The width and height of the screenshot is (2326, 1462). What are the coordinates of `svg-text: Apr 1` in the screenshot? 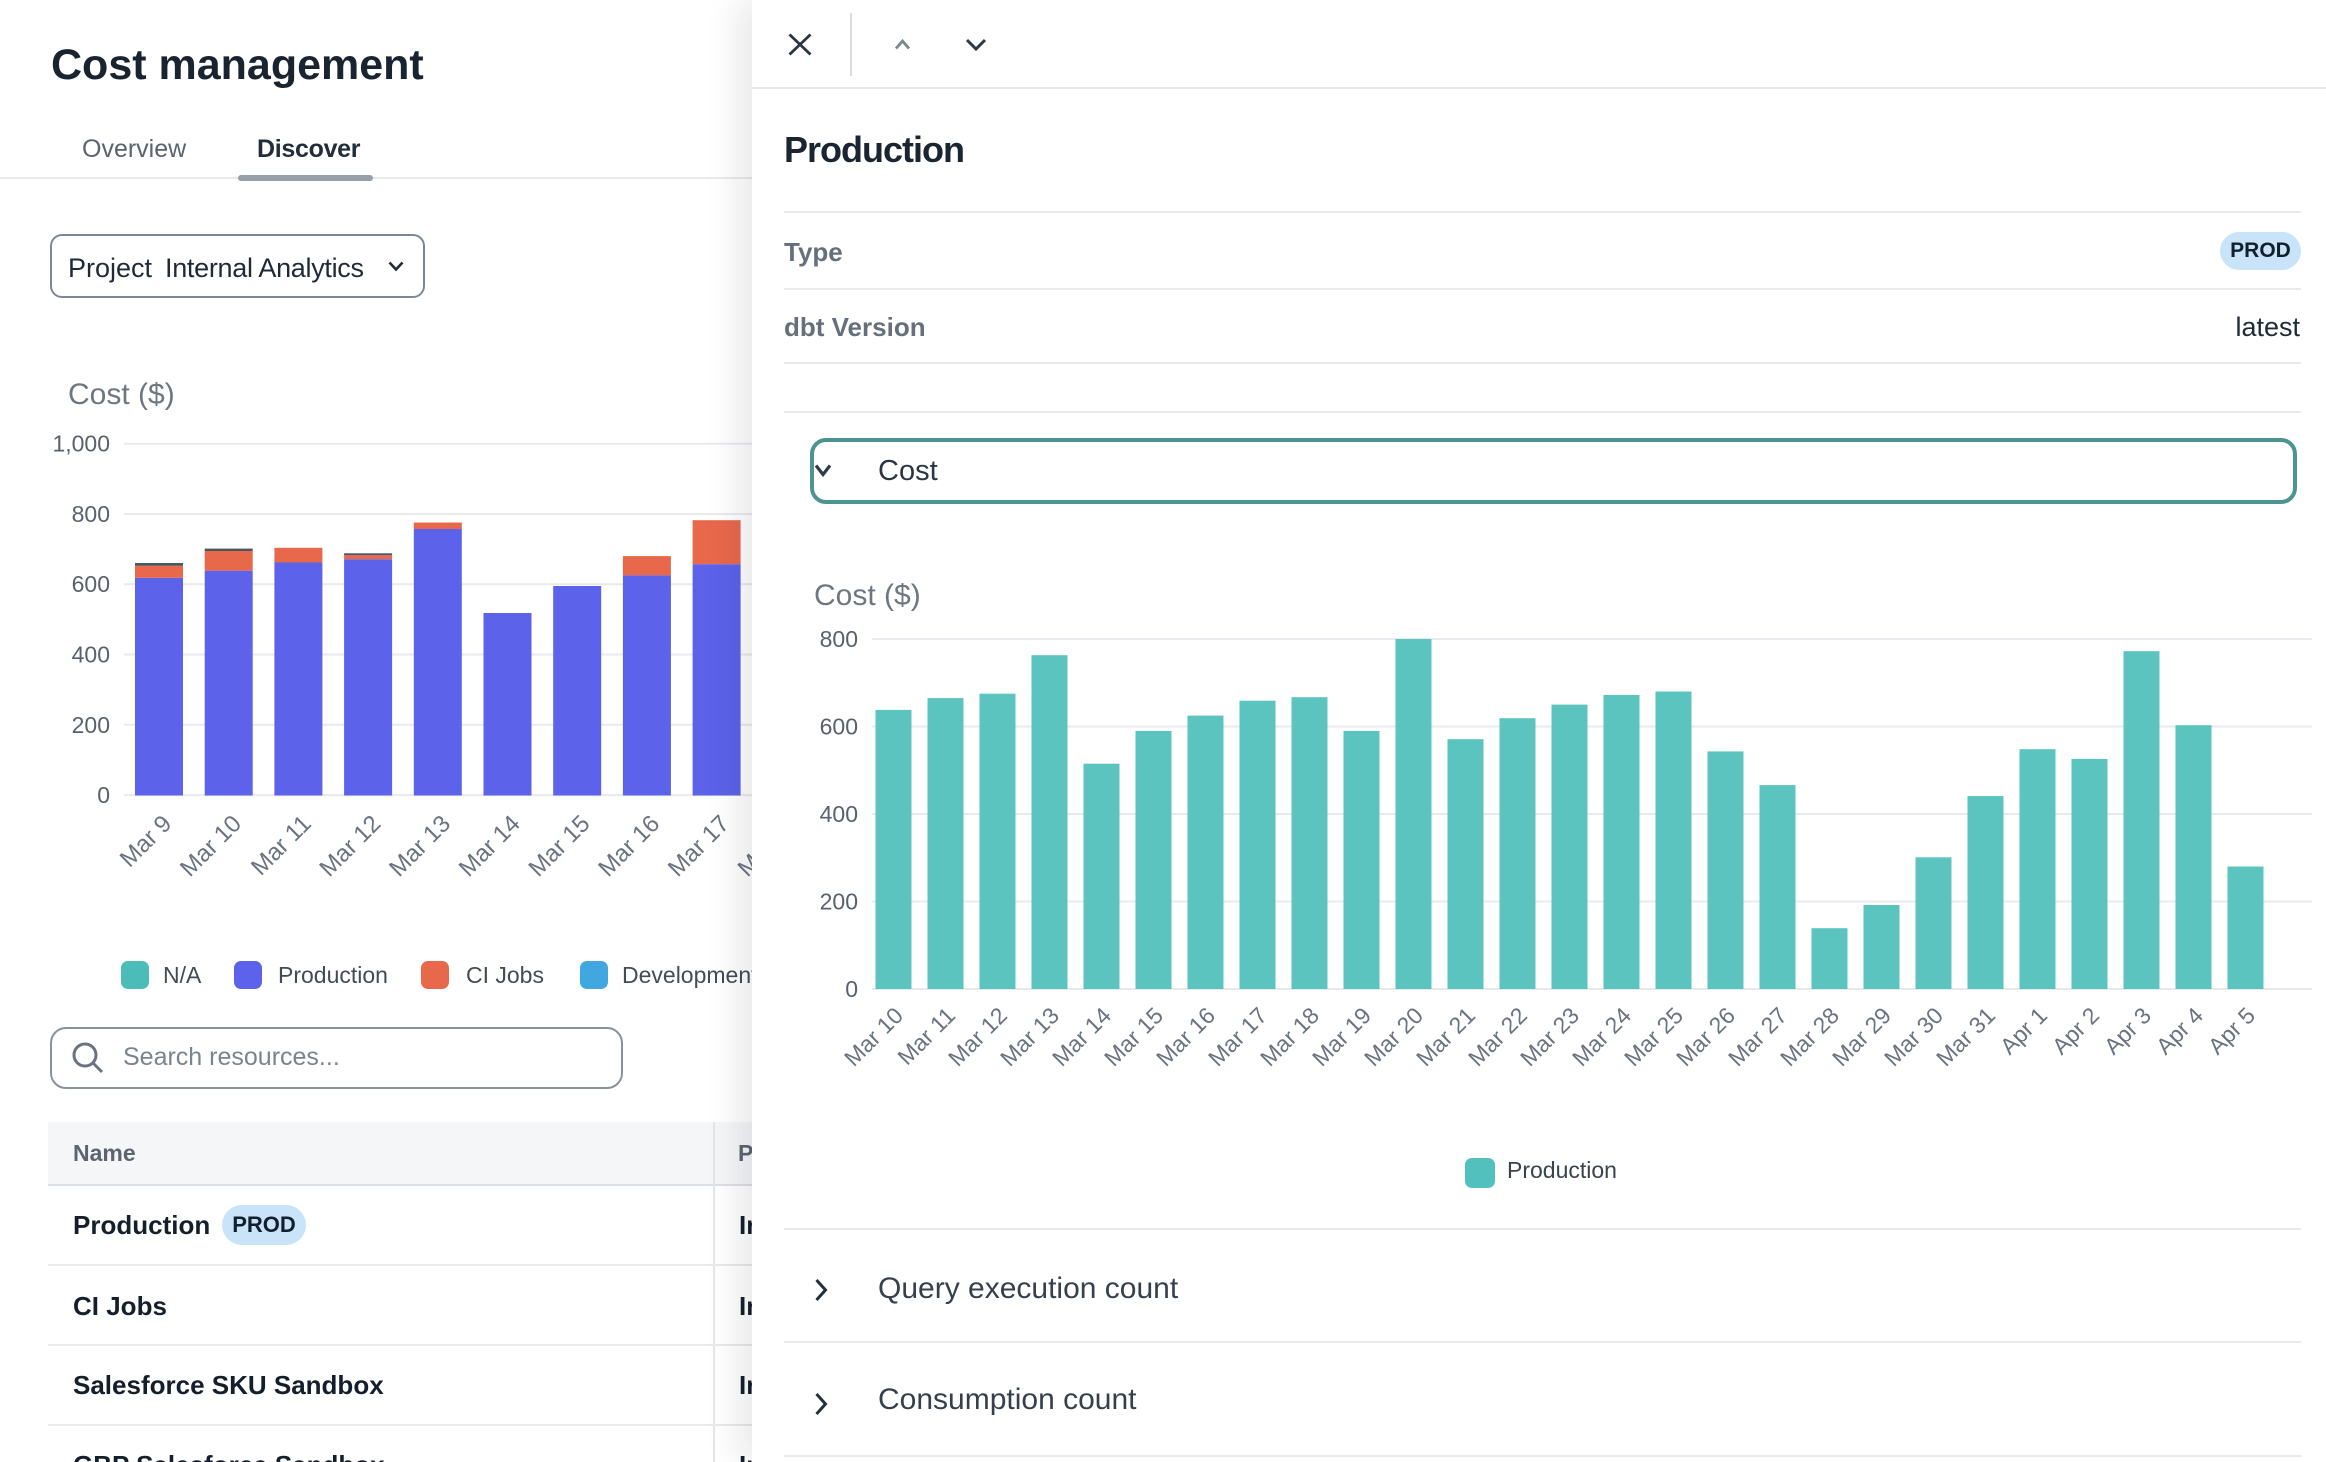 It's located at (2023, 1030).